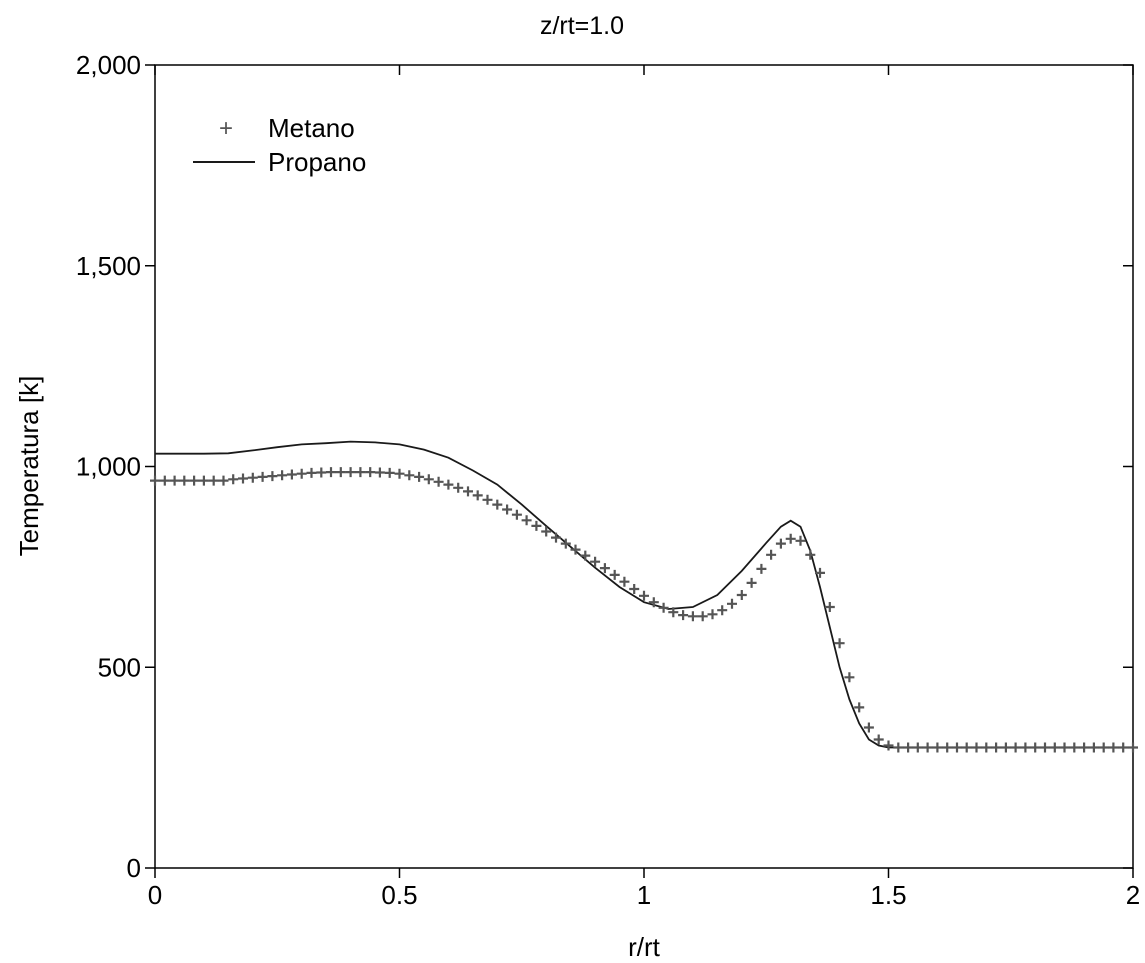  Describe the element at coordinates (582, 26) in the screenshot. I see `chart-title: z/rt=1.0` at that location.